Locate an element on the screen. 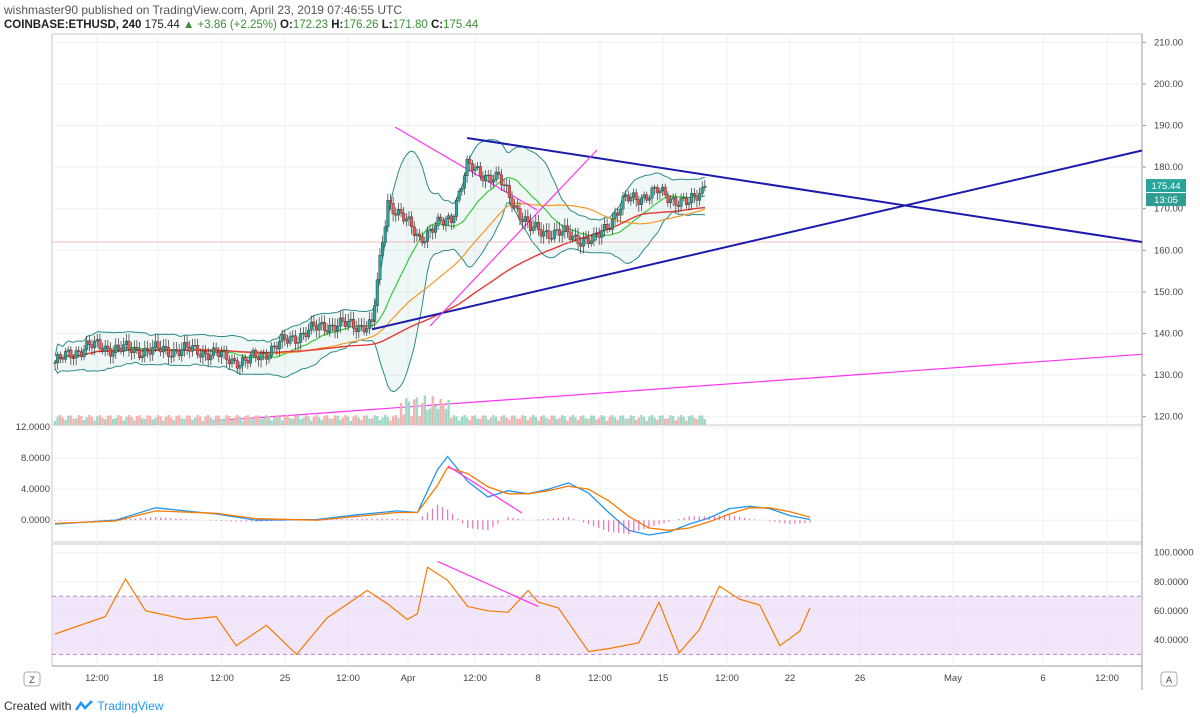 The height and width of the screenshot is (719, 1200). zoom-toggle-button is located at coordinates (32, 679).